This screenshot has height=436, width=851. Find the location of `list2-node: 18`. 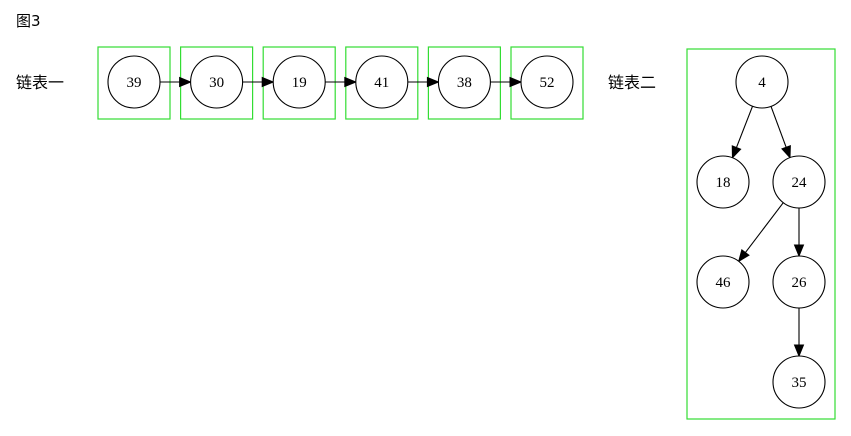

list2-node: 18 is located at coordinates (723, 182).